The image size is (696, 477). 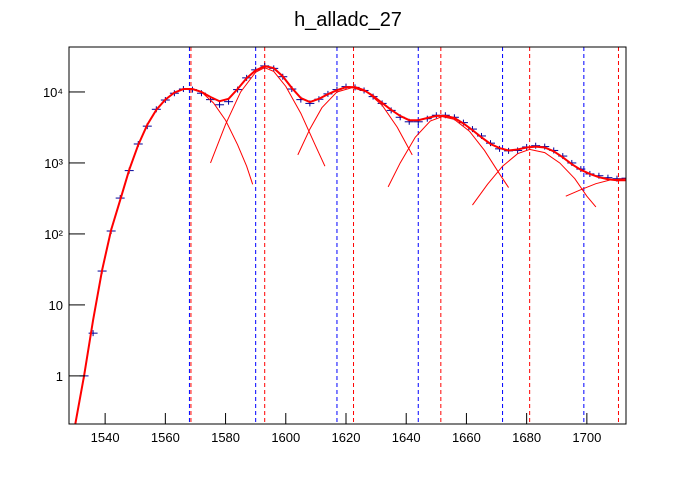 I want to click on x-tick-label: 1540, so click(x=105, y=437).